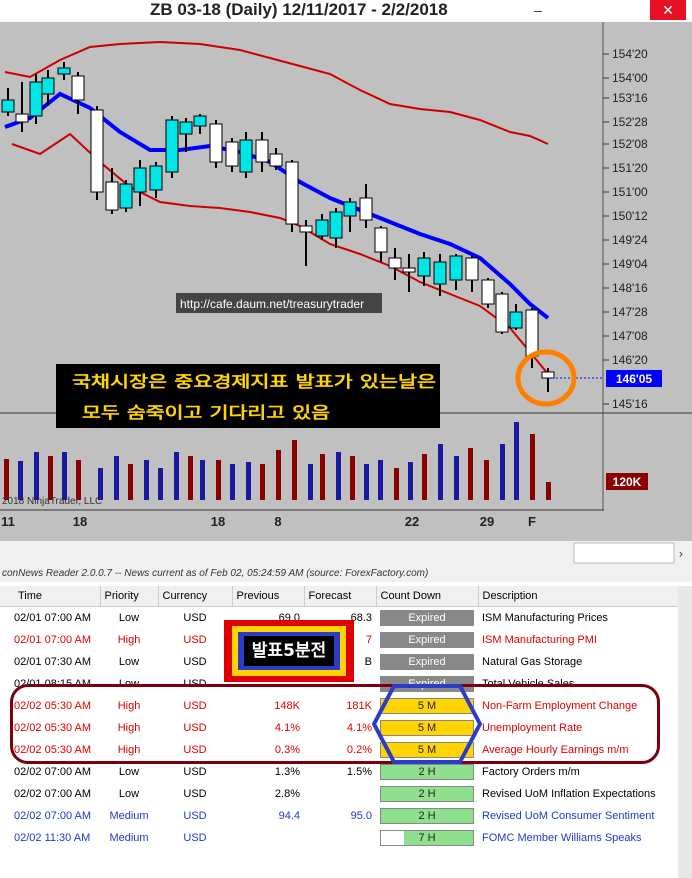 Image resolution: width=692 pixels, height=878 pixels. Describe the element at coordinates (634, 379) in the screenshot. I see `current-price-label: 146'05` at that location.